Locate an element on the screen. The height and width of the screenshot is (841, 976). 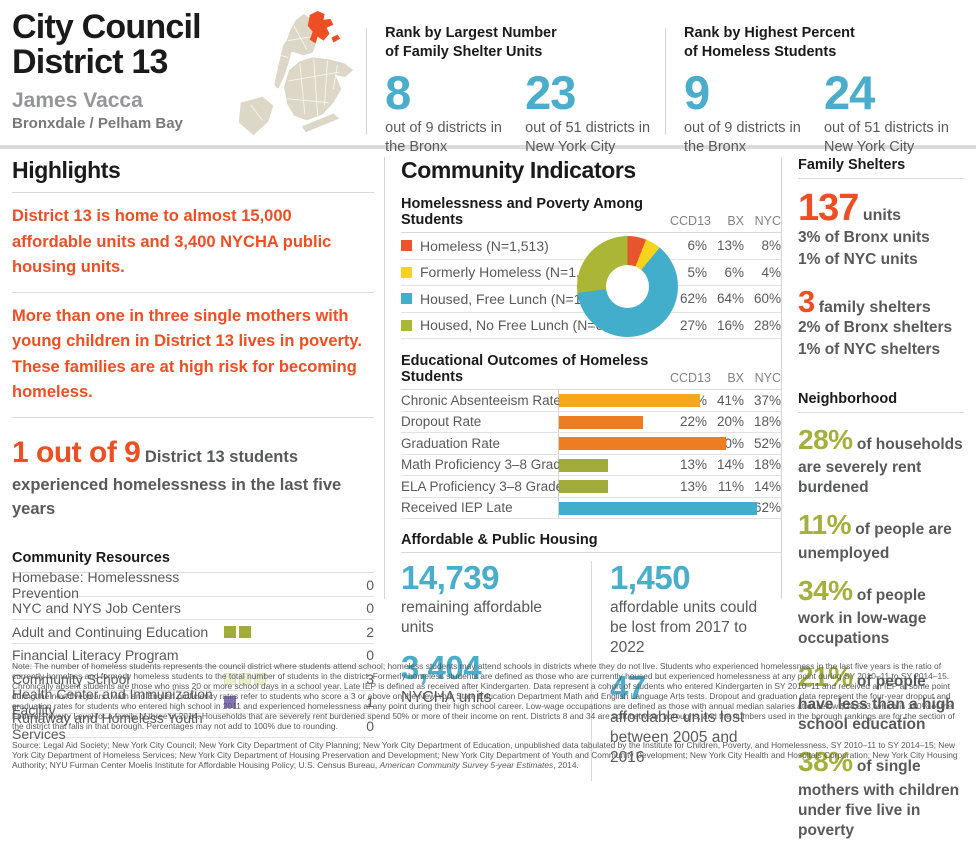
family-shelters-title: Family Shelters is located at coordinates (881, 168).